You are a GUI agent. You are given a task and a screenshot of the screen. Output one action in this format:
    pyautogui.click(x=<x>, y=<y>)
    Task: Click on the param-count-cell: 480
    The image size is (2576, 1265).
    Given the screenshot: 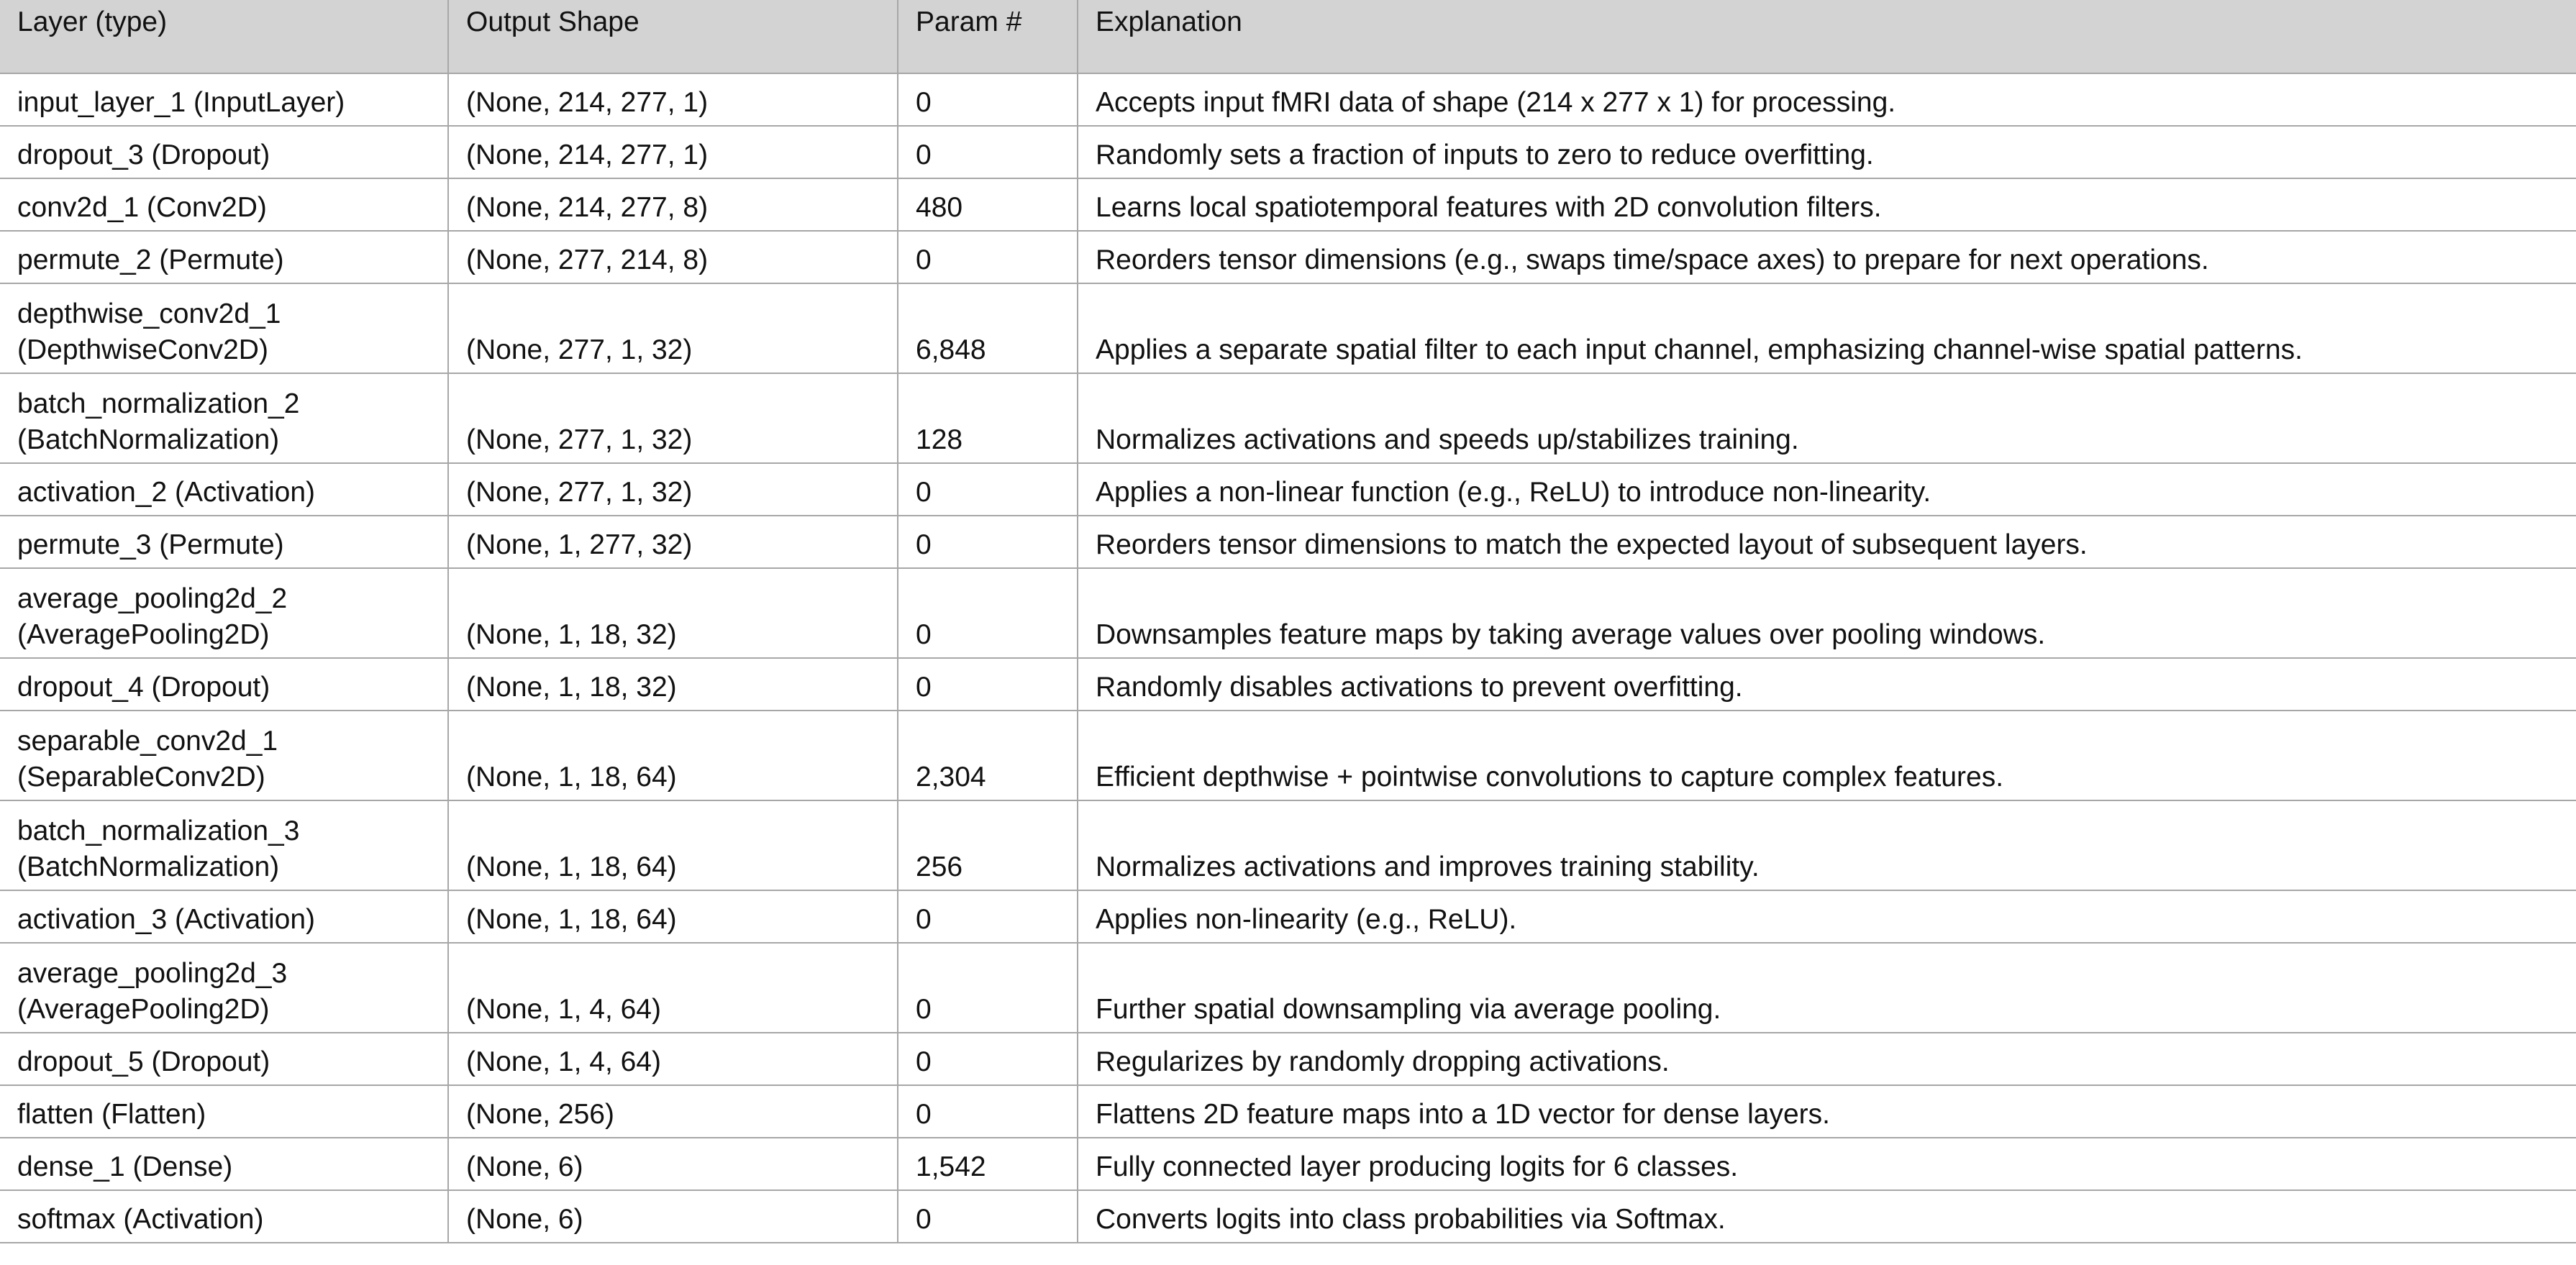 What is the action you would take?
    pyautogui.click(x=987, y=205)
    